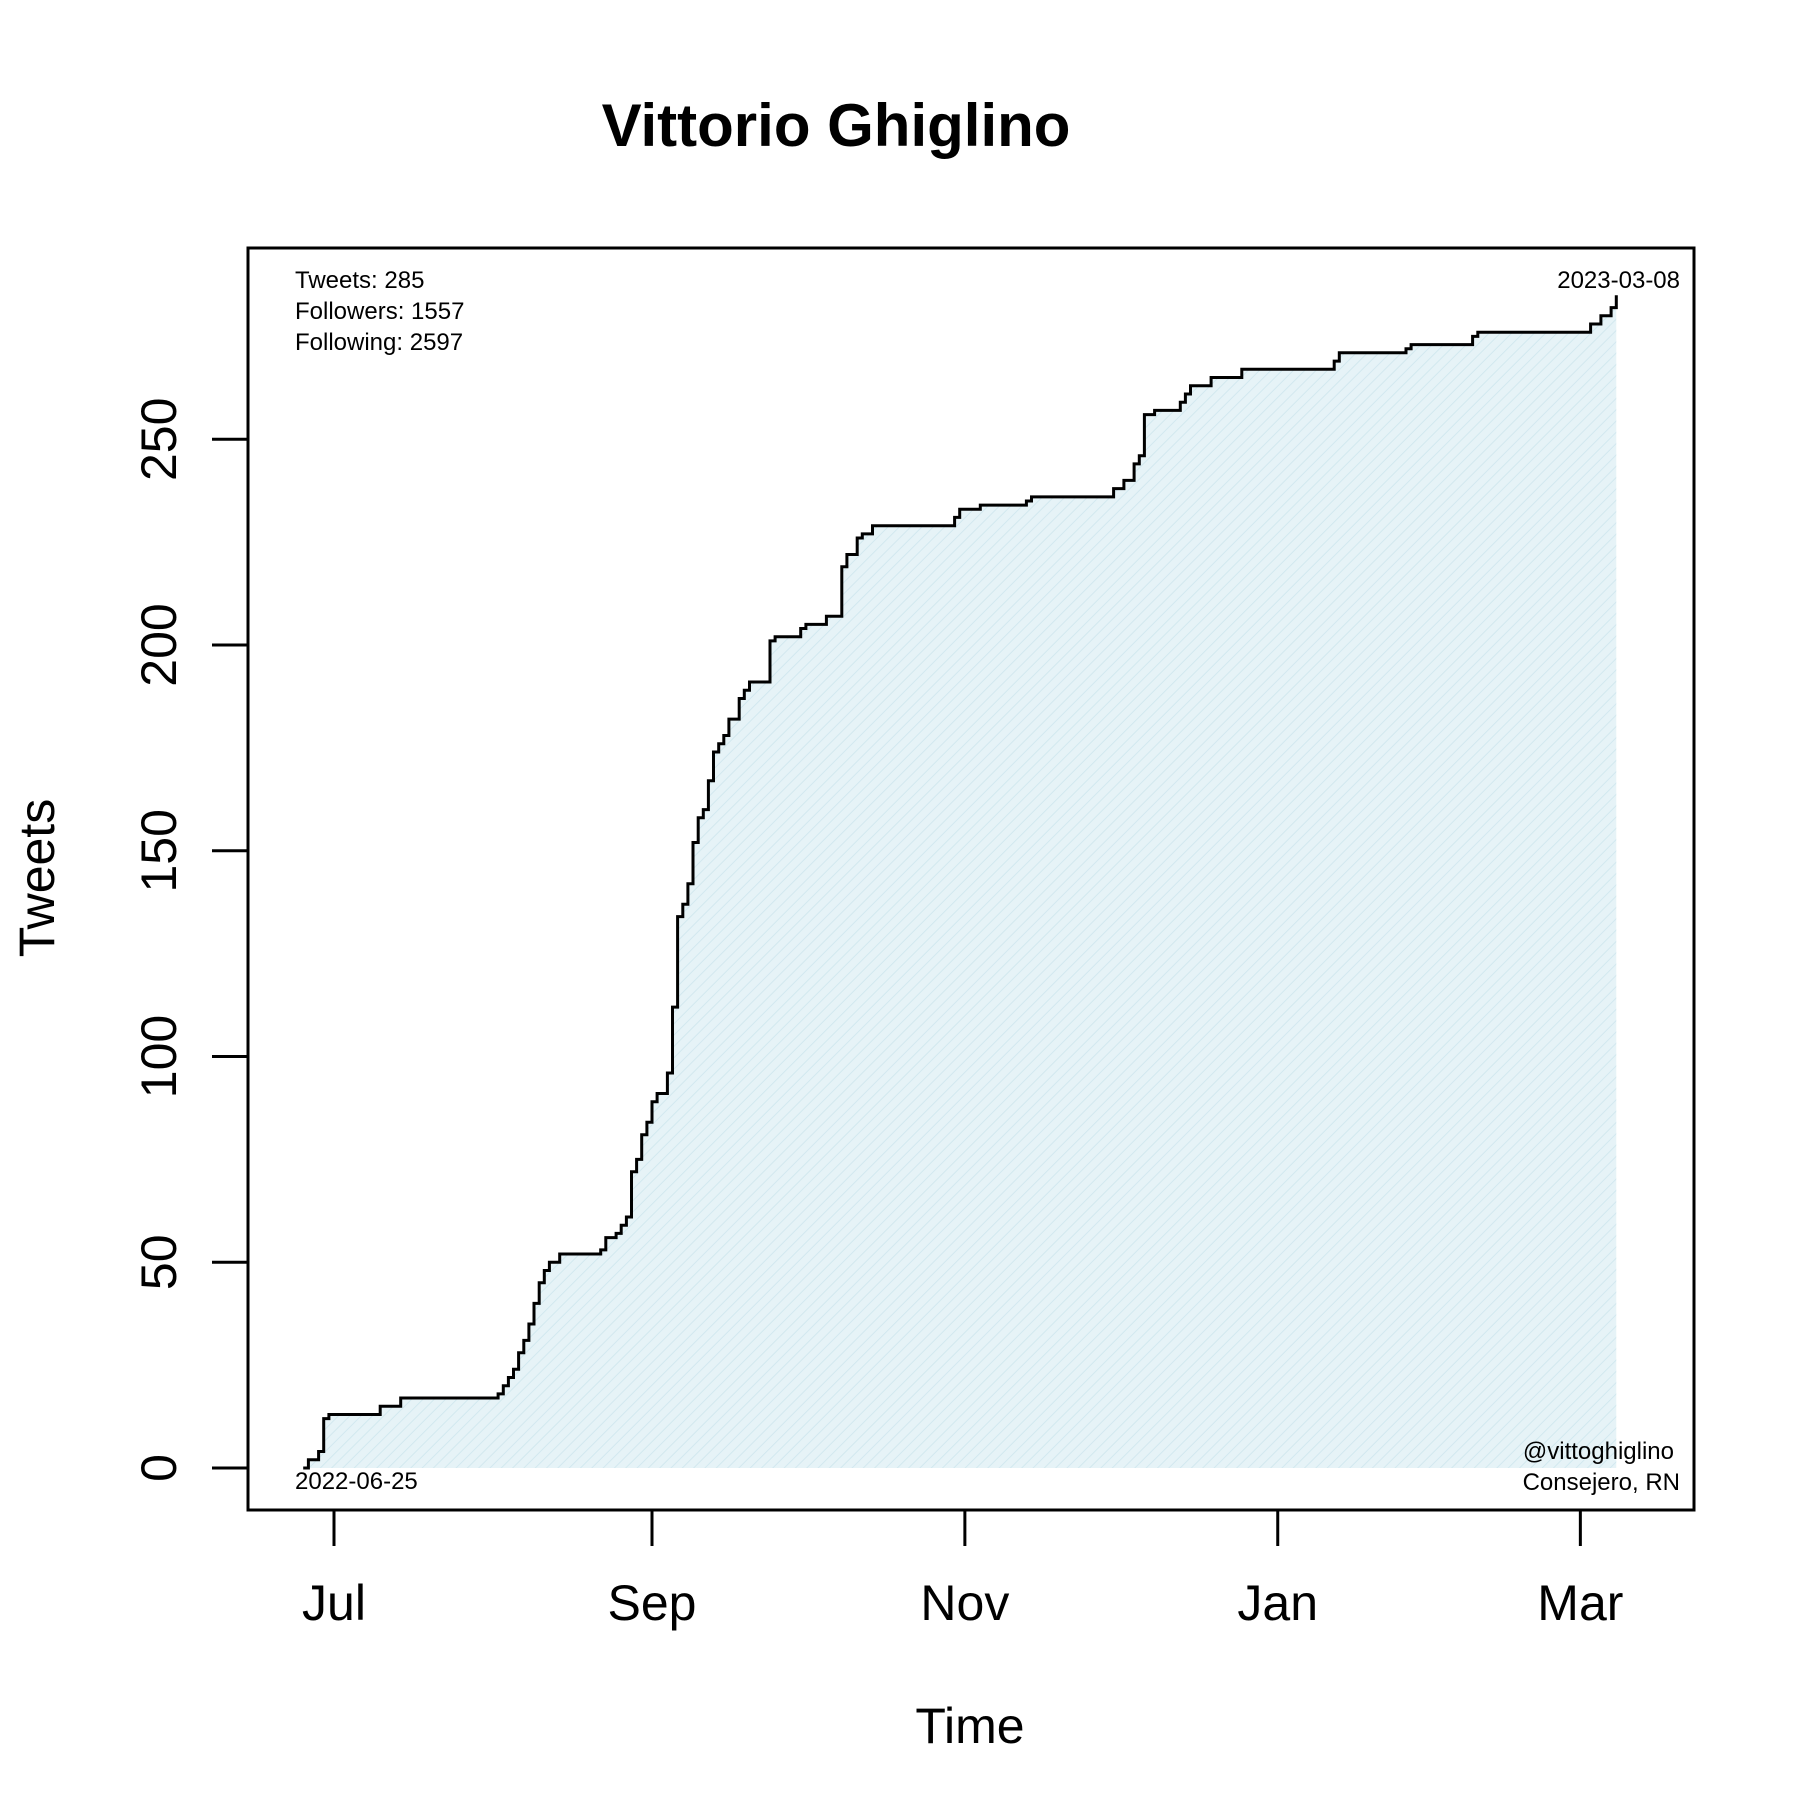  Describe the element at coordinates (356, 1481) in the screenshot. I see `start-date-label: 2022-06-25` at that location.